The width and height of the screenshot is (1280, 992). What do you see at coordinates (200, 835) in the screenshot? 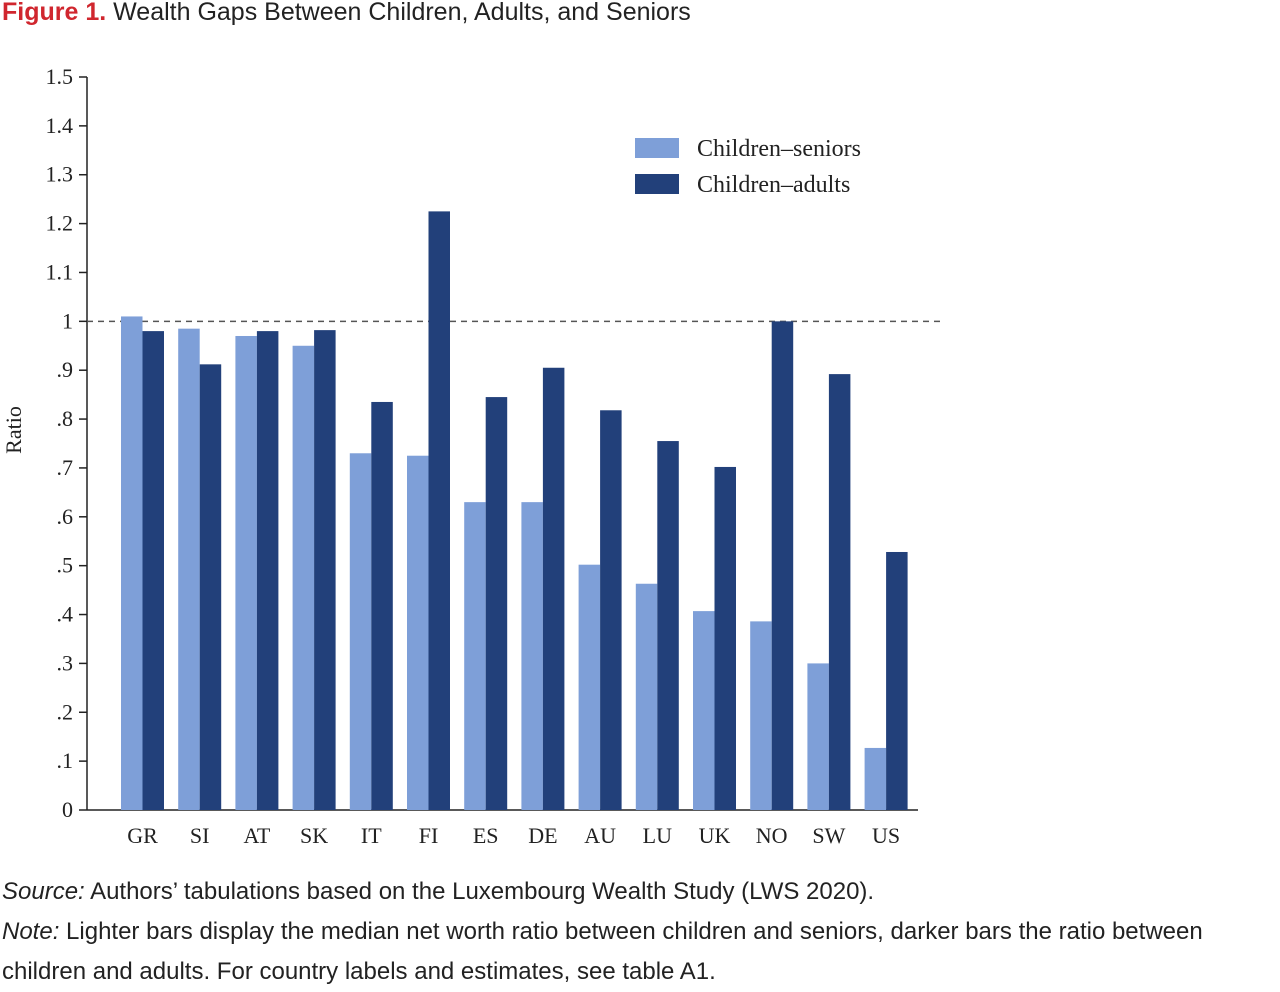
I see `x-tick-label: SI` at bounding box center [200, 835].